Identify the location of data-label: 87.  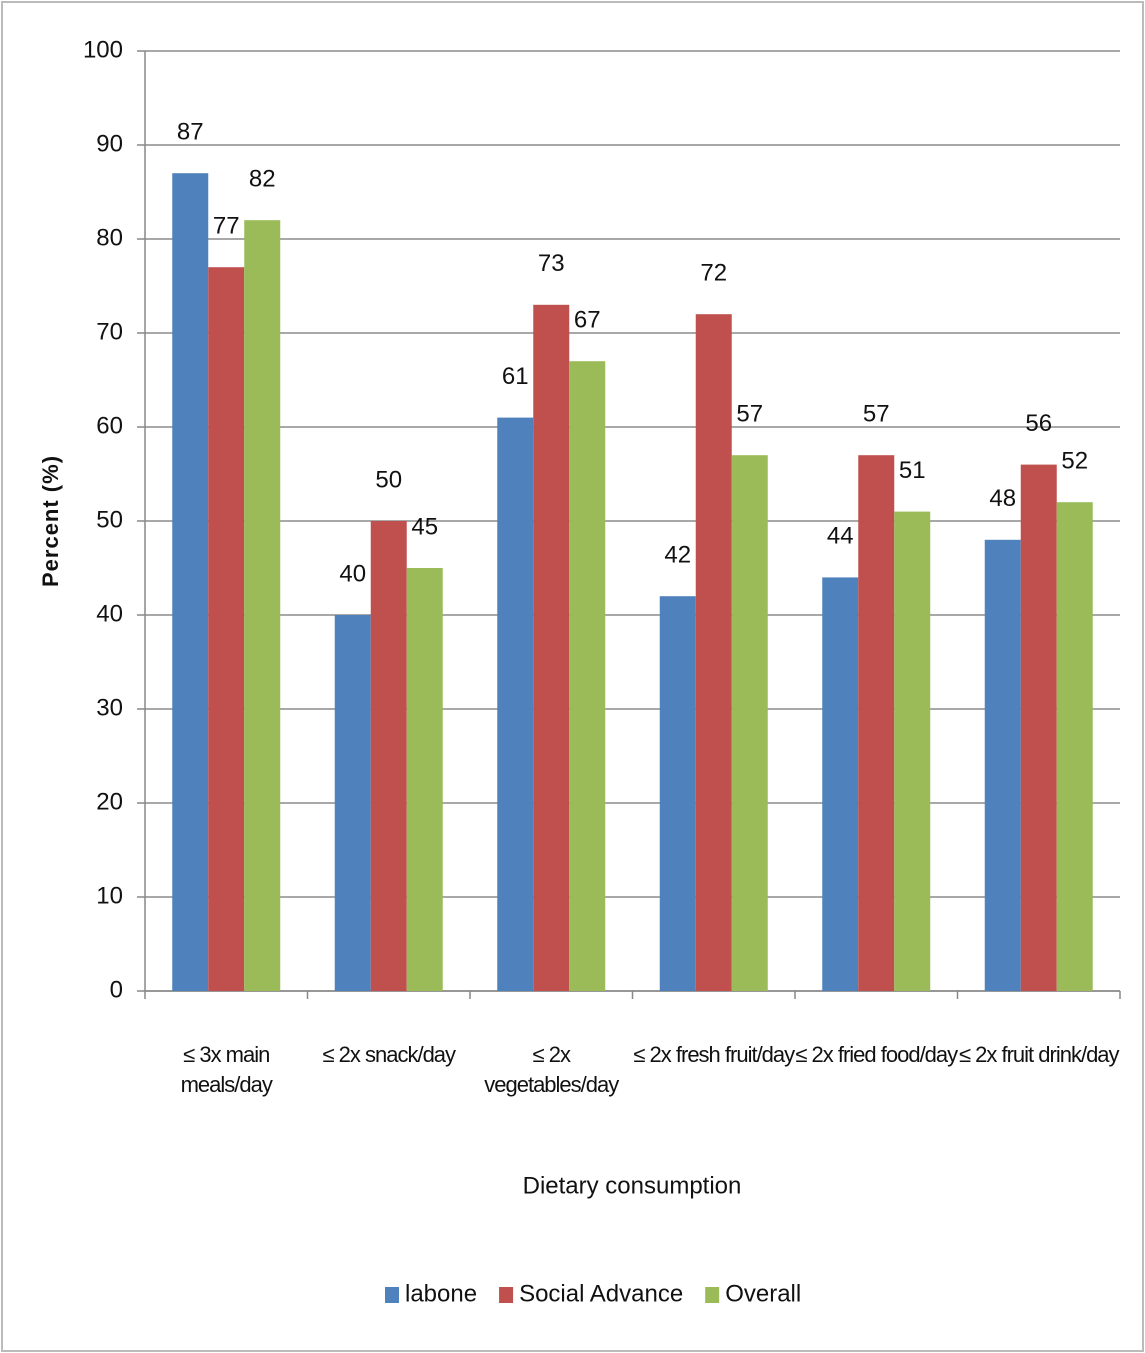
(190, 132).